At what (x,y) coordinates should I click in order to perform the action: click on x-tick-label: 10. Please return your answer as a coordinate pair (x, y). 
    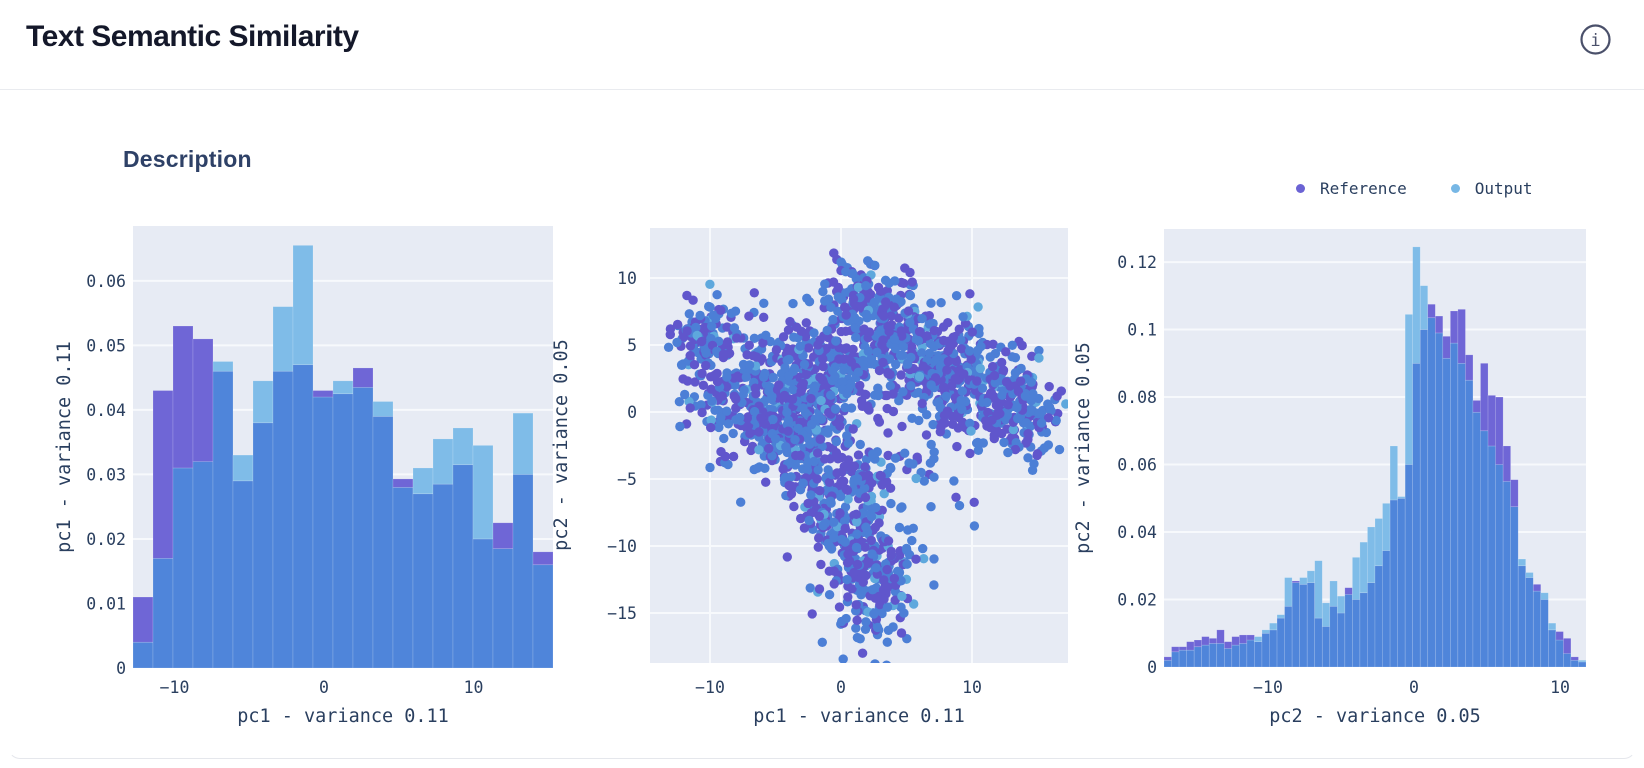
    Looking at the image, I should click on (1560, 687).